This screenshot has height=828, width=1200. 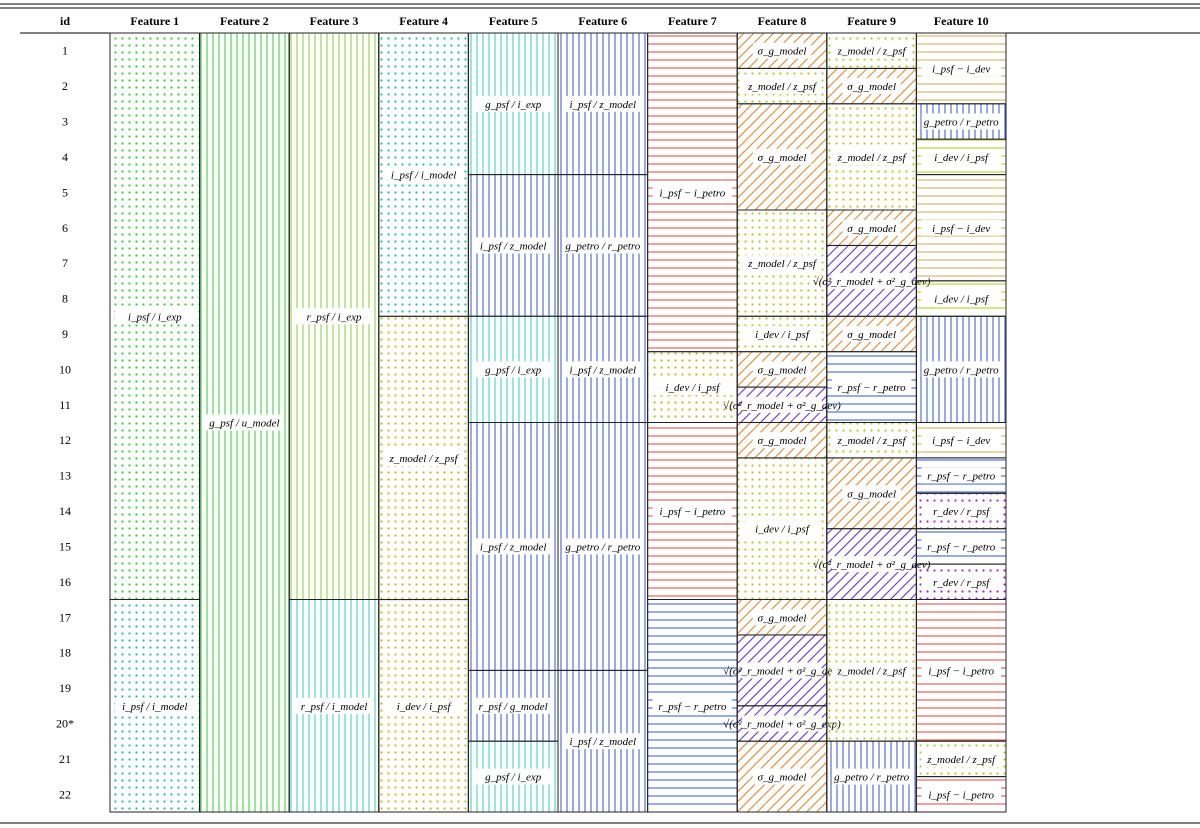 I want to click on cell-label: g_petro / r_petro, so click(x=871, y=778).